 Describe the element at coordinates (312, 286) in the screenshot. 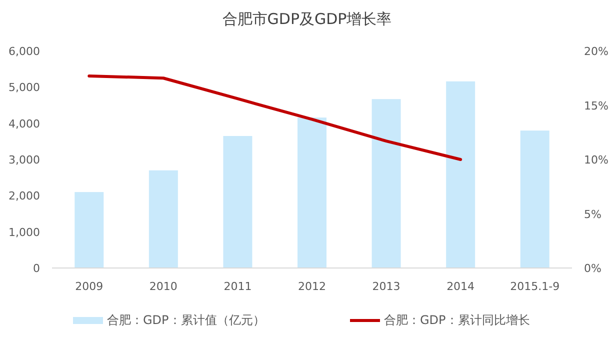

I see `x-tick-label: 2012` at that location.